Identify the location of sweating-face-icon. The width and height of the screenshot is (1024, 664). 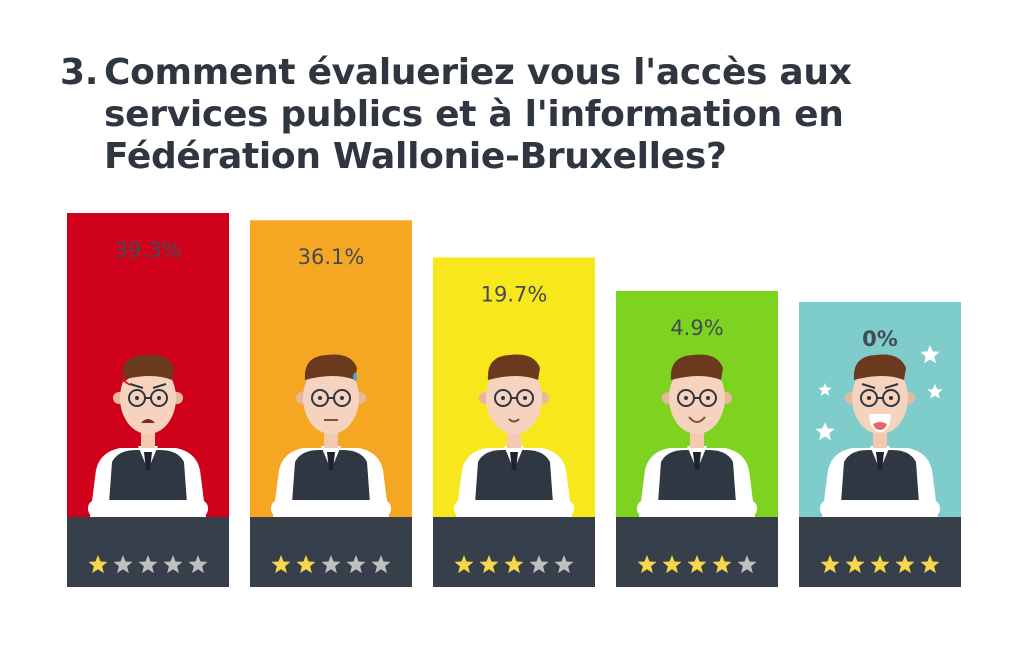
(331, 435).